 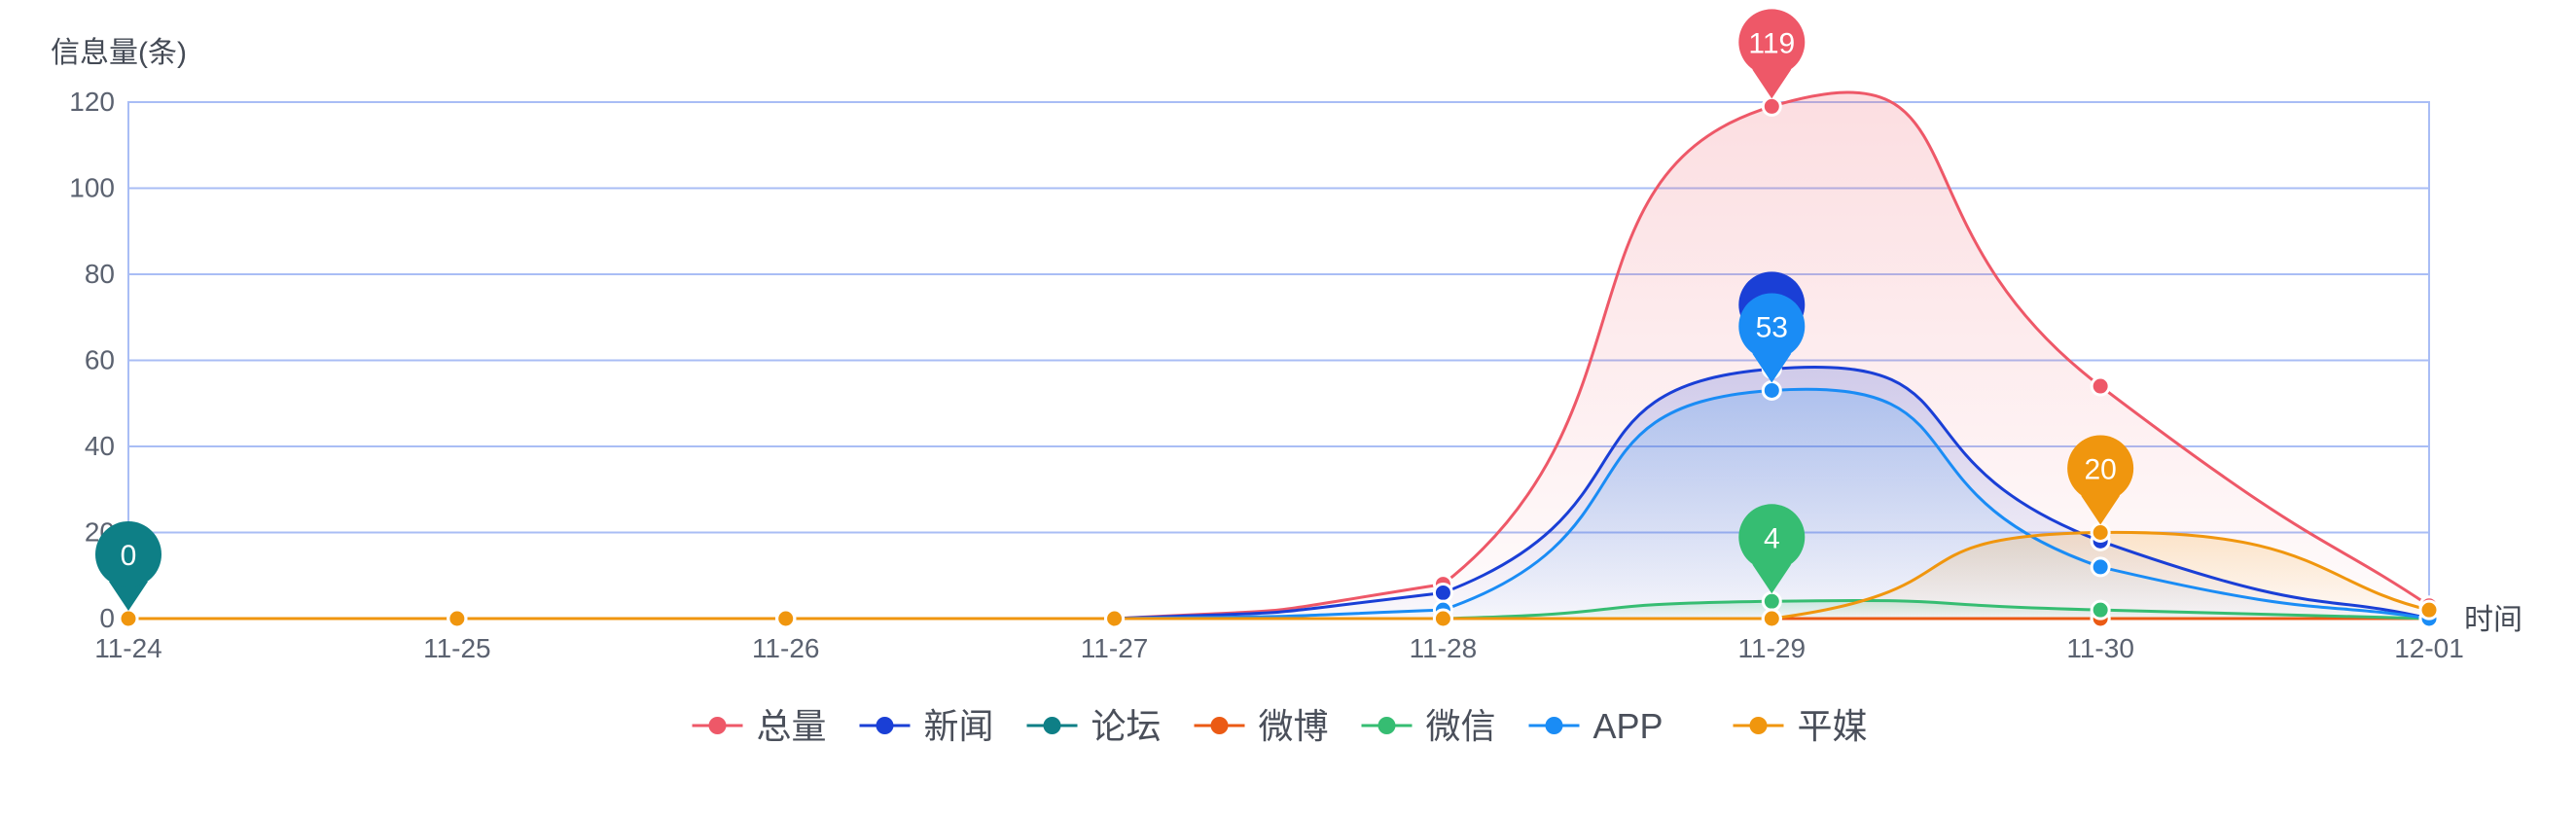 What do you see at coordinates (959, 726) in the screenshot?
I see `legend-label: 新闻` at bounding box center [959, 726].